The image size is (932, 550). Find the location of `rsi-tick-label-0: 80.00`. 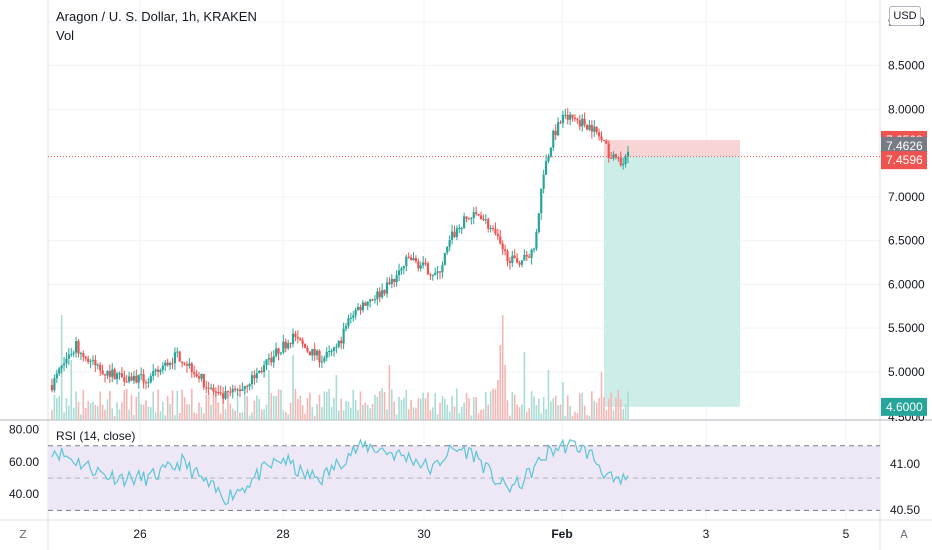

rsi-tick-label-0: 80.00 is located at coordinates (24, 430).